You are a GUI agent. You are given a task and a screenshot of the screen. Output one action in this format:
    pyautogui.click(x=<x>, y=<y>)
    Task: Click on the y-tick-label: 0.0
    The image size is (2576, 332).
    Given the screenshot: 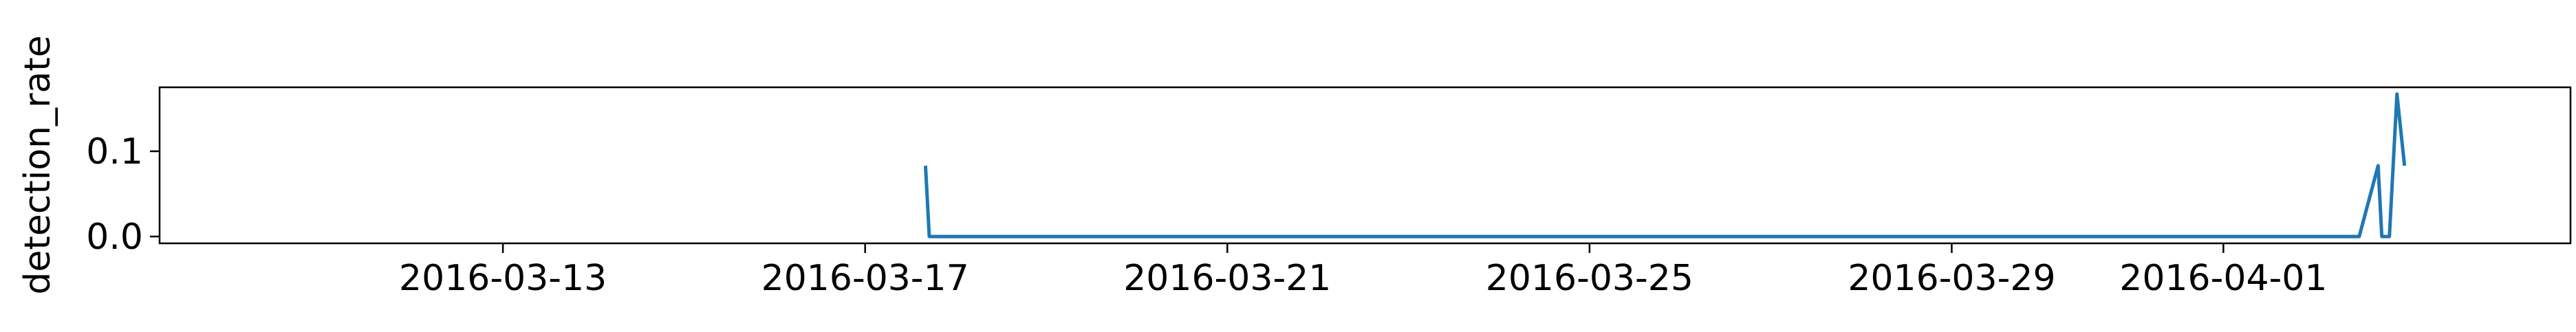 What is the action you would take?
    pyautogui.click(x=114, y=238)
    